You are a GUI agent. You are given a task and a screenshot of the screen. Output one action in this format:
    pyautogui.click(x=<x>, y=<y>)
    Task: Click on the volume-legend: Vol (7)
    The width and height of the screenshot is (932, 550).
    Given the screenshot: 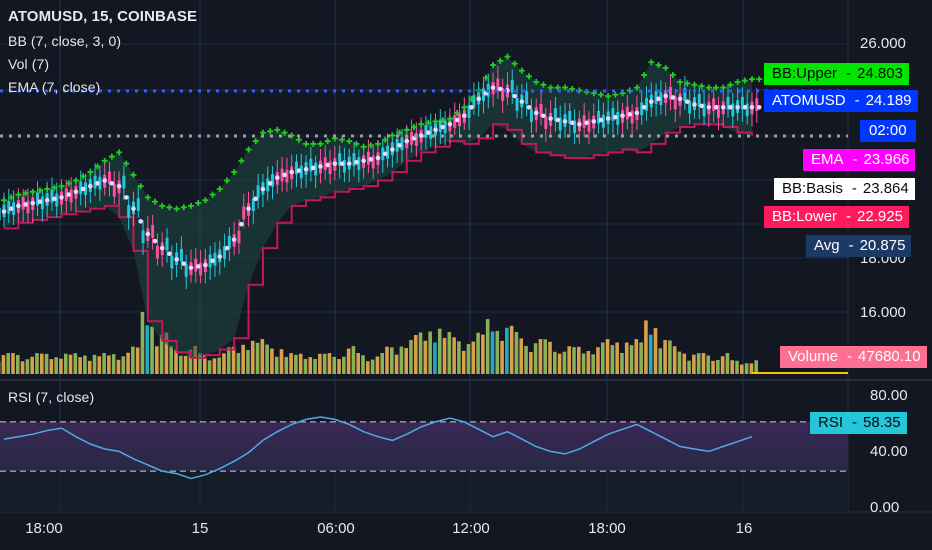 What is the action you would take?
    pyautogui.click(x=29, y=64)
    